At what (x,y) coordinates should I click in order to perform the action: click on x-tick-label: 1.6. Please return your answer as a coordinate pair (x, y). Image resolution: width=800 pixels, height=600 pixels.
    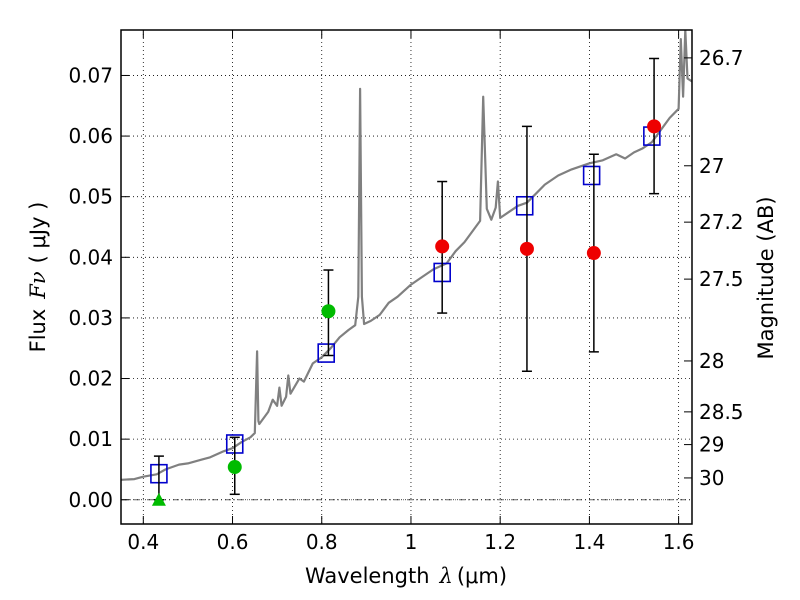
    Looking at the image, I should click on (679, 542).